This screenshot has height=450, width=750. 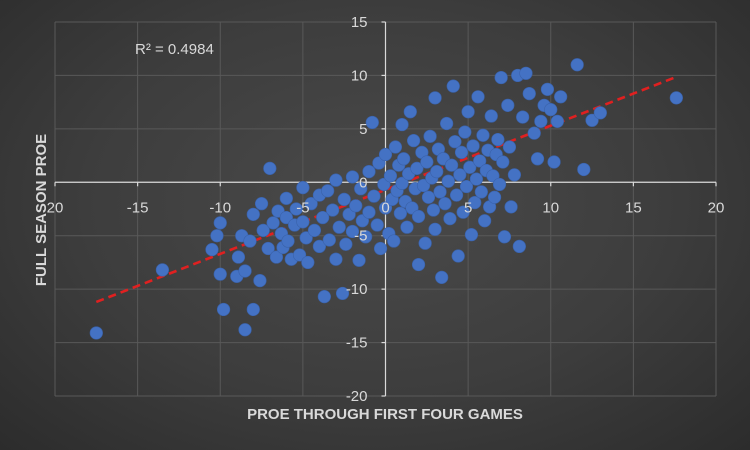 I want to click on x-tick-label: 10, so click(x=550, y=207).